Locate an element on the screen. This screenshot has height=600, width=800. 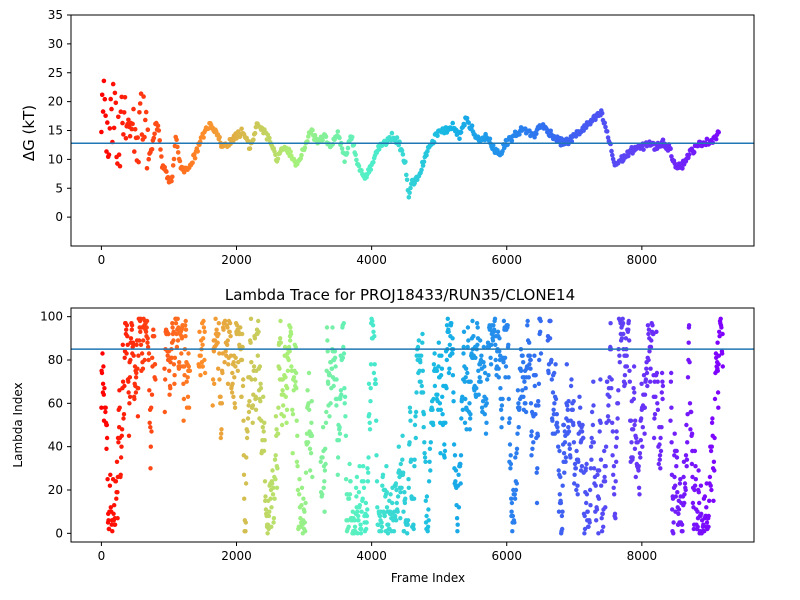
y-tick-label: 80 is located at coordinates (55, 360).